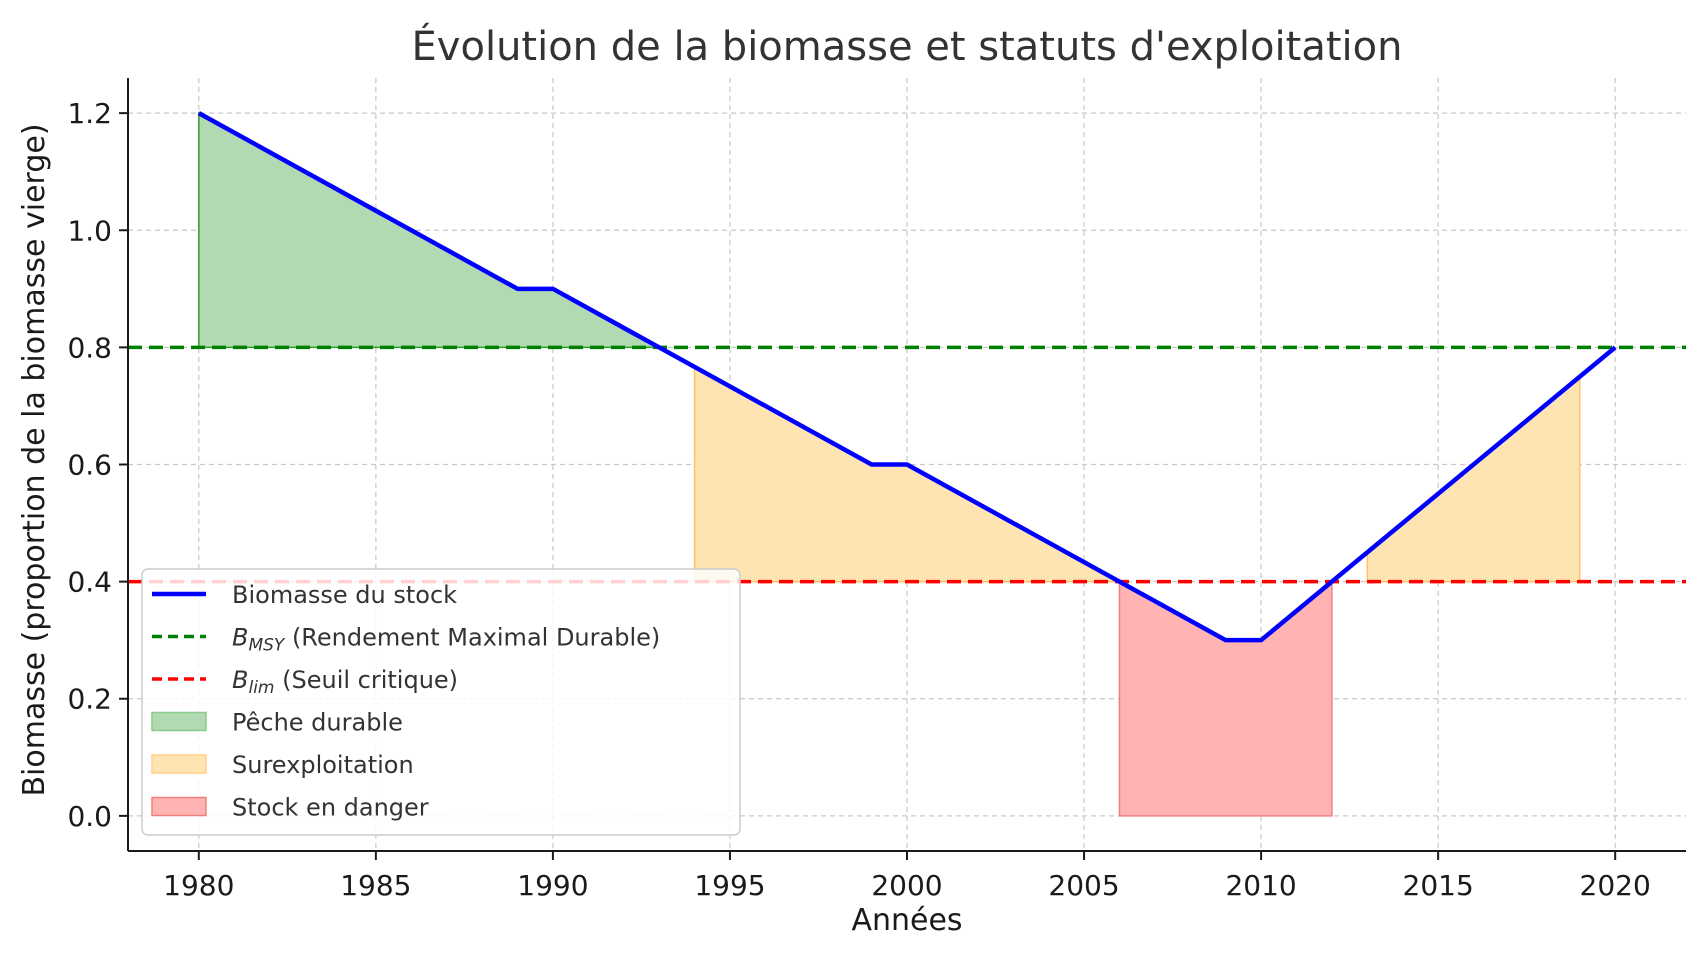 Image resolution: width=1697 pixels, height=954 pixels. I want to click on x-tick-label: 1985, so click(375, 885).